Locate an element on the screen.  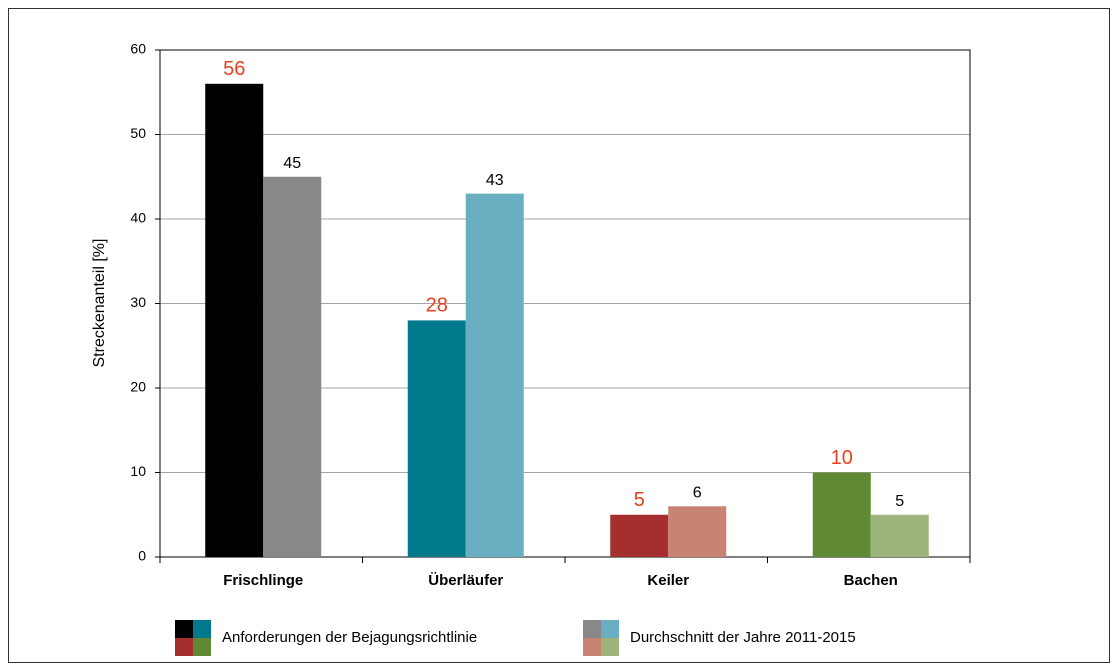
data-label: 6 is located at coordinates (697, 493).